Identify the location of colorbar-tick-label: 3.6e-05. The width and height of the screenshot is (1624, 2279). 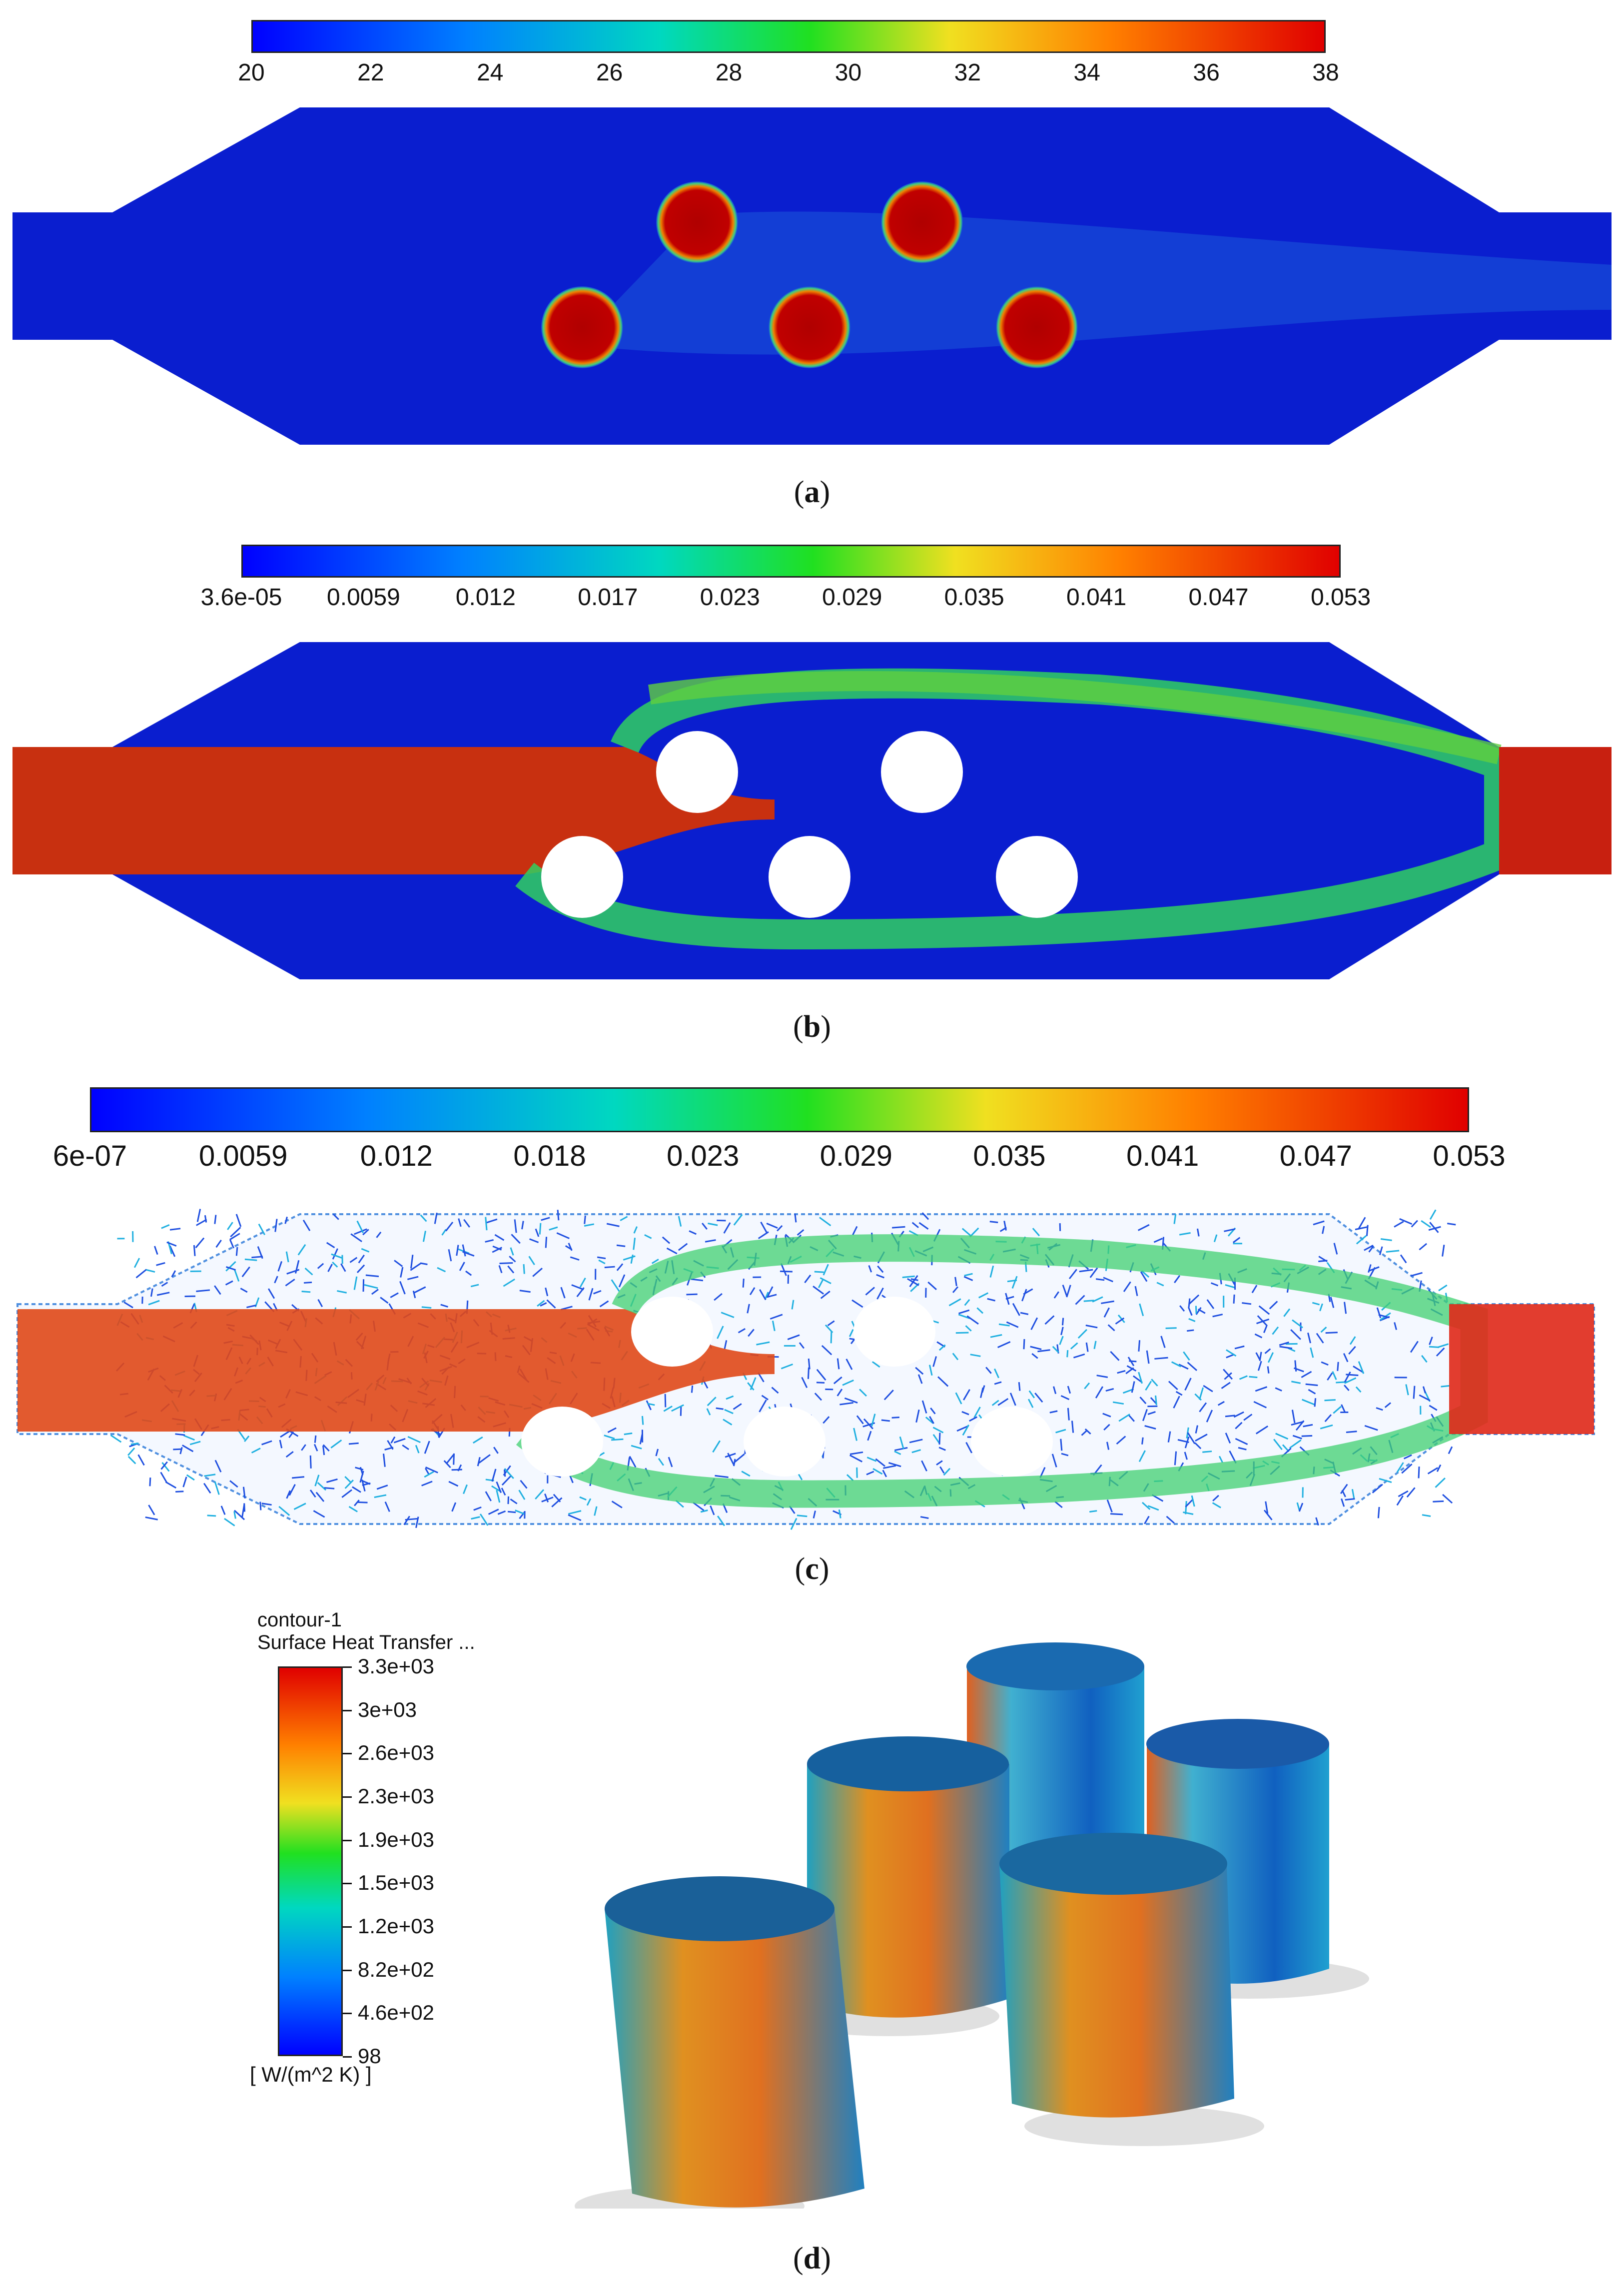
(241, 597).